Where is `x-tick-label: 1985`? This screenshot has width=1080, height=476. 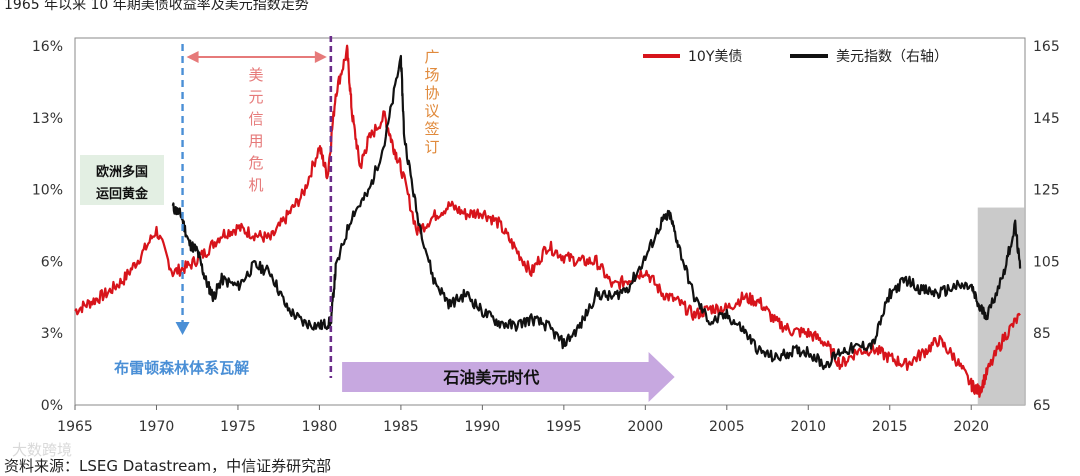
x-tick-label: 1985 is located at coordinates (401, 427).